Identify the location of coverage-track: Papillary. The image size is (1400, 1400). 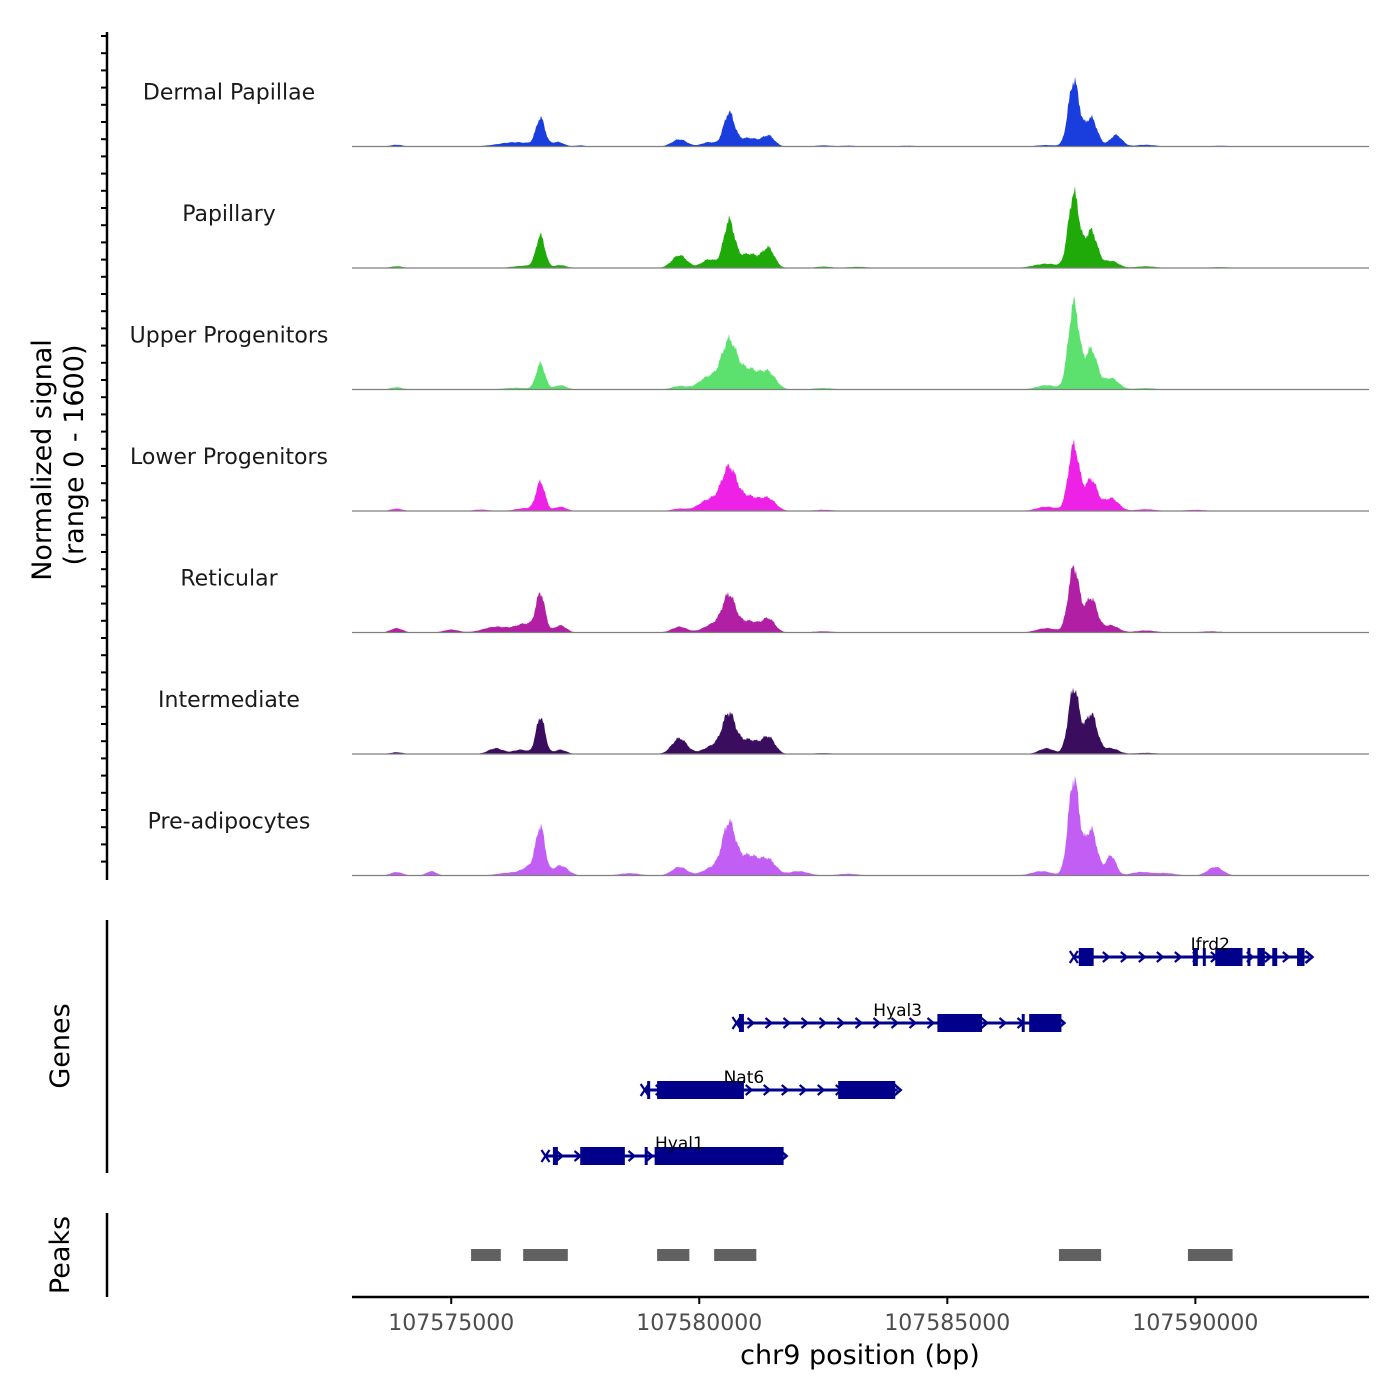
(775, 227).